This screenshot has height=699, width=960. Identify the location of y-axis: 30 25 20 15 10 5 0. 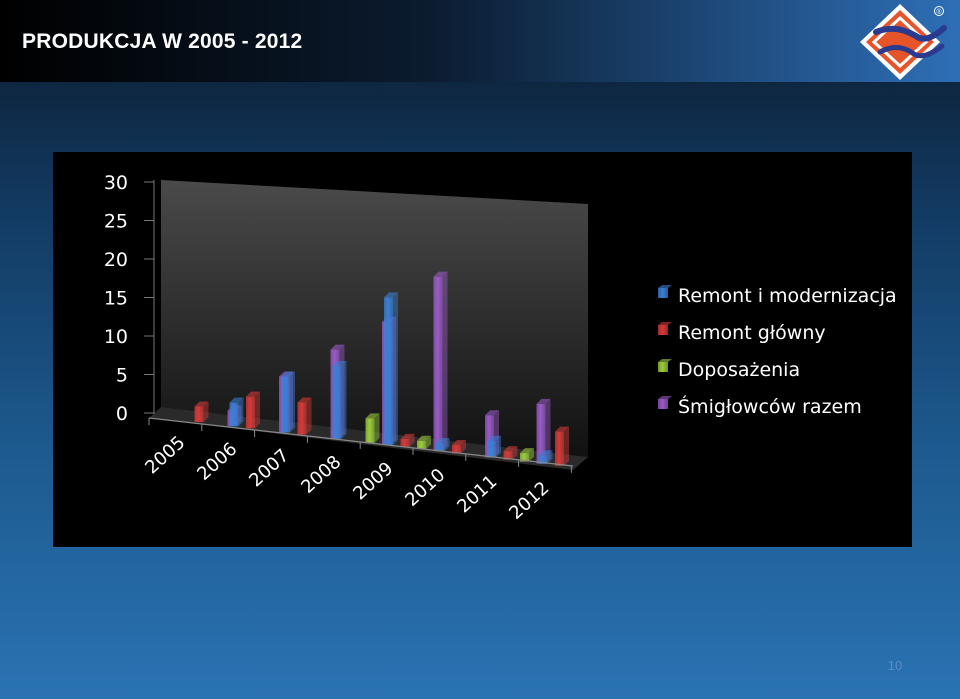
(129, 298).